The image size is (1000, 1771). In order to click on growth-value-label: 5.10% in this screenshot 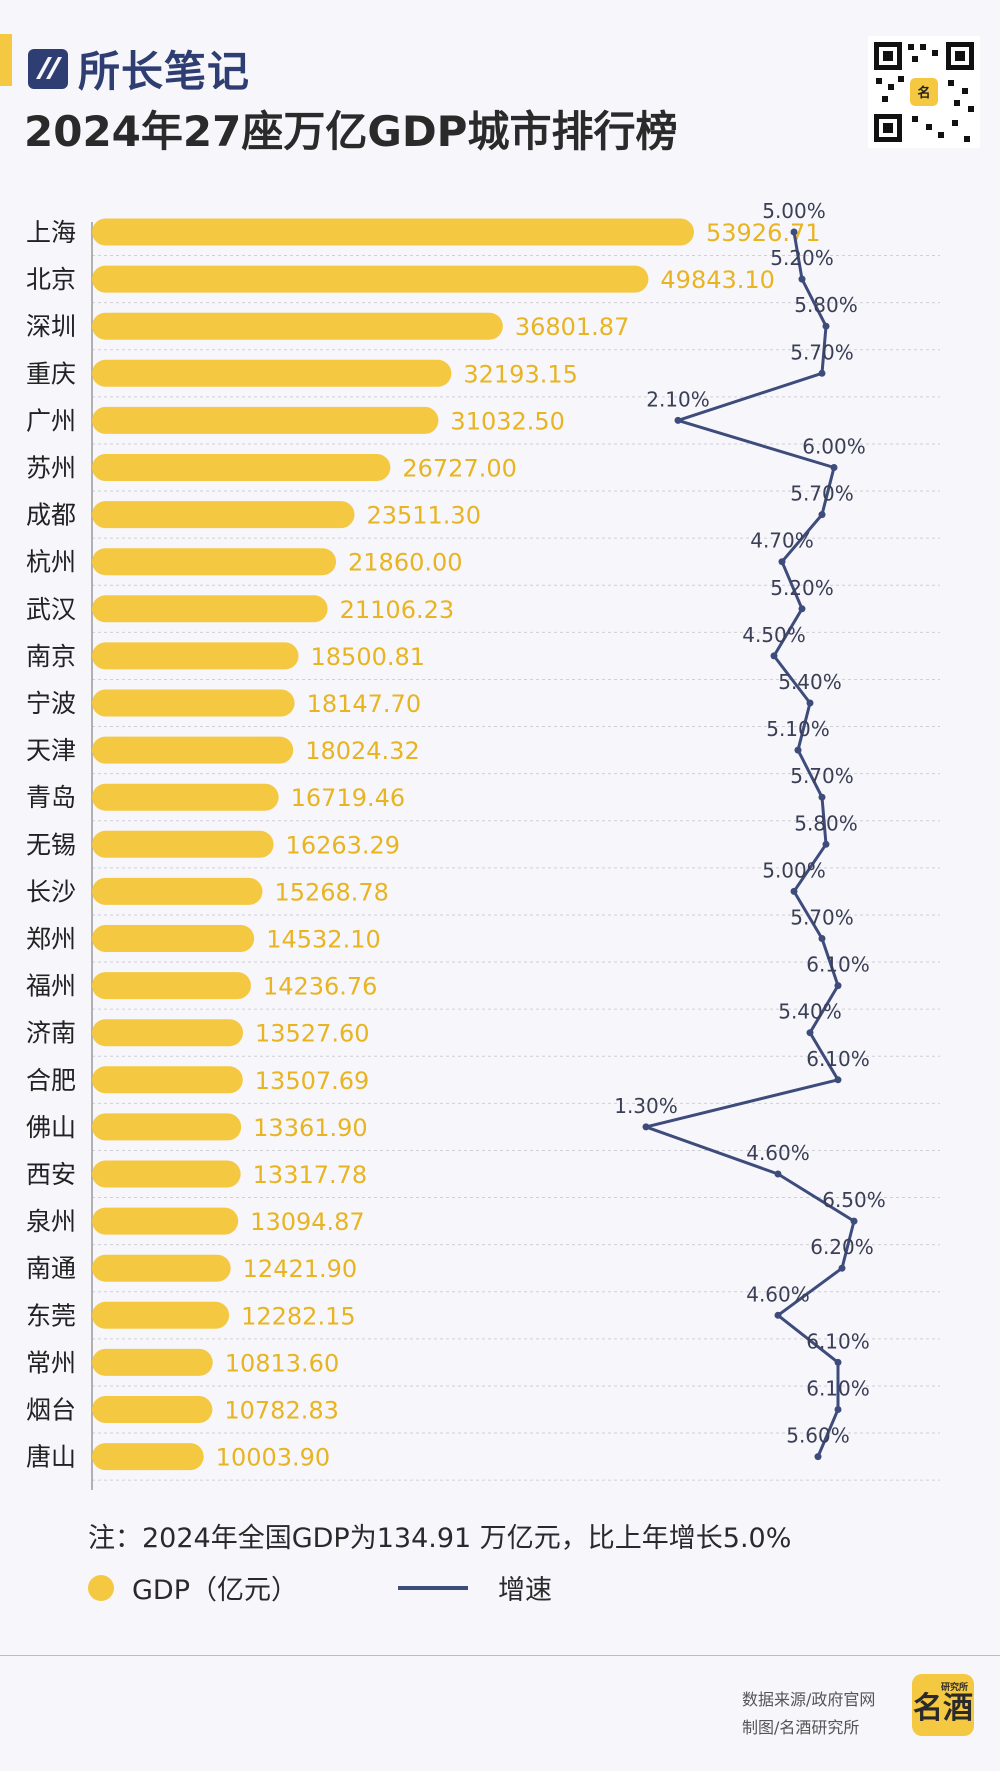, I will do `click(798, 729)`.